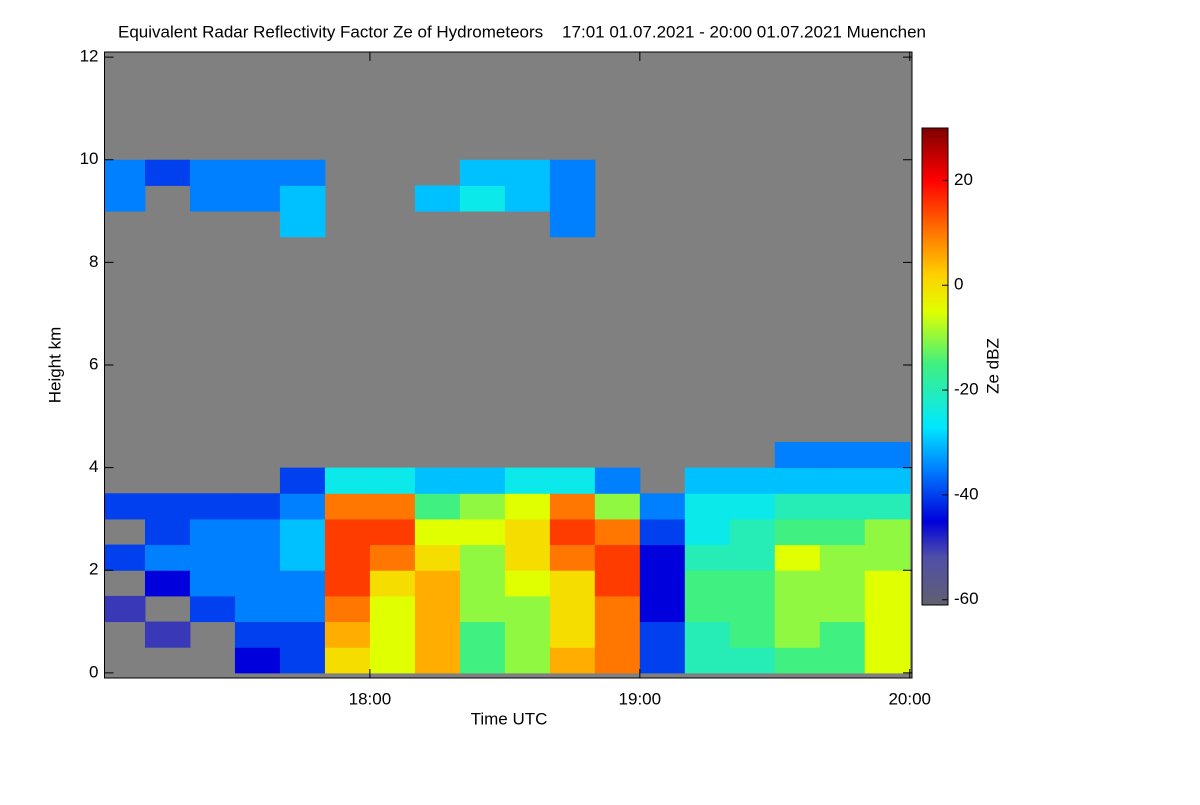 Image resolution: width=1200 pixels, height=805 pixels. What do you see at coordinates (54, 365) in the screenshot?
I see `y-axis-title: Height km` at bounding box center [54, 365].